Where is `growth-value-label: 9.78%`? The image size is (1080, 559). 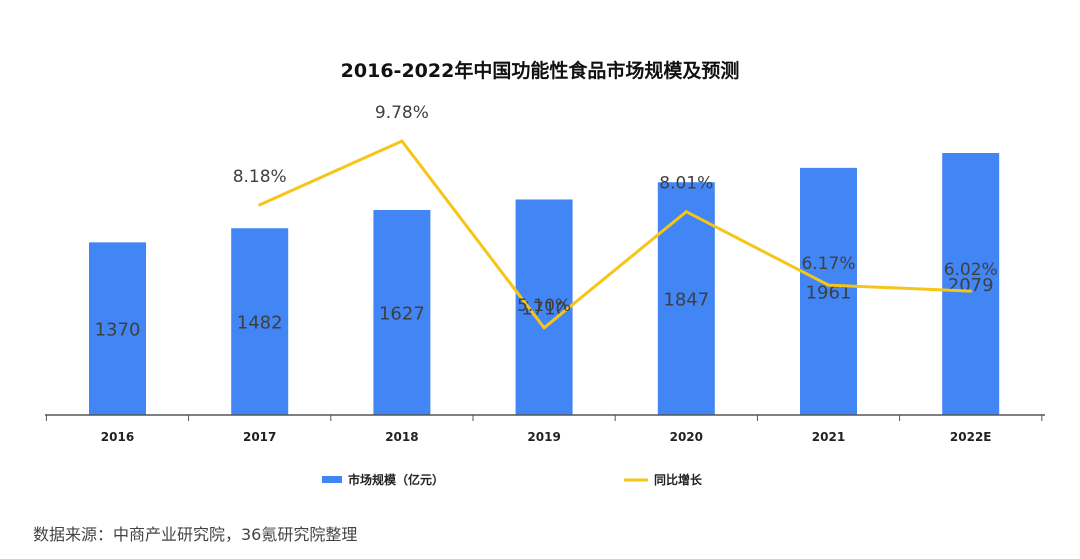 growth-value-label: 9.78% is located at coordinates (402, 113).